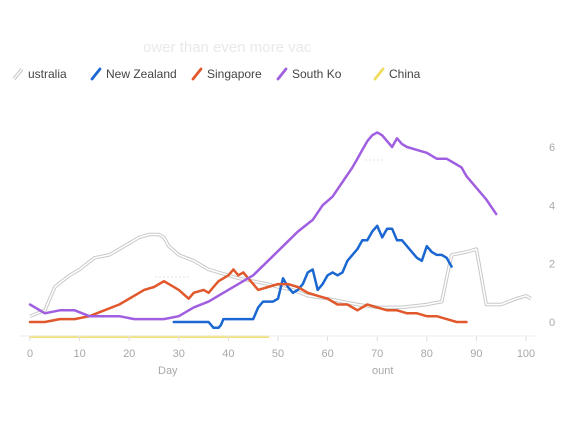  I want to click on x-axis-label: Day, so click(168, 371).